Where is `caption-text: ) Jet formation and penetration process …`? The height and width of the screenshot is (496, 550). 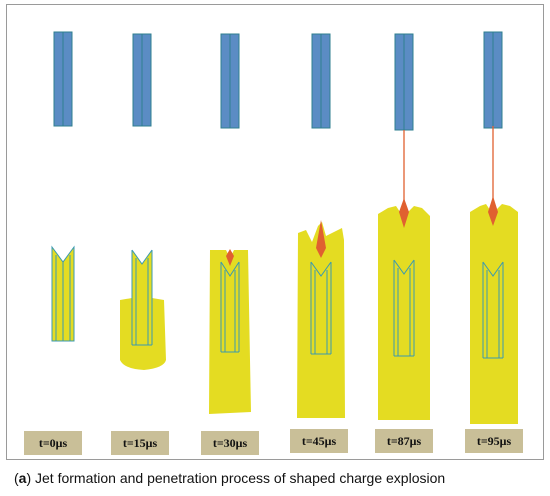
caption-text: ) Jet formation and penetration process … is located at coordinates (236, 478).